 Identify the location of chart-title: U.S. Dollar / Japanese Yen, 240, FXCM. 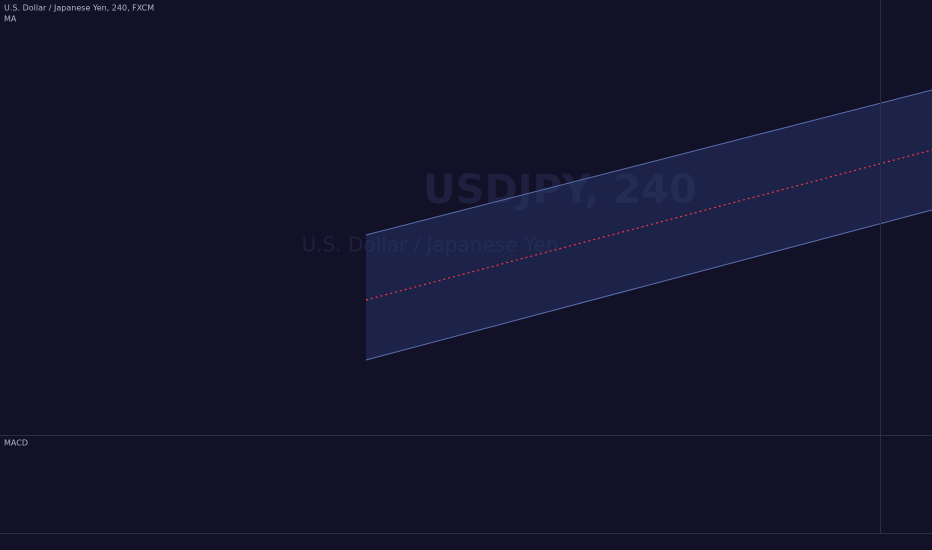
(79, 8).